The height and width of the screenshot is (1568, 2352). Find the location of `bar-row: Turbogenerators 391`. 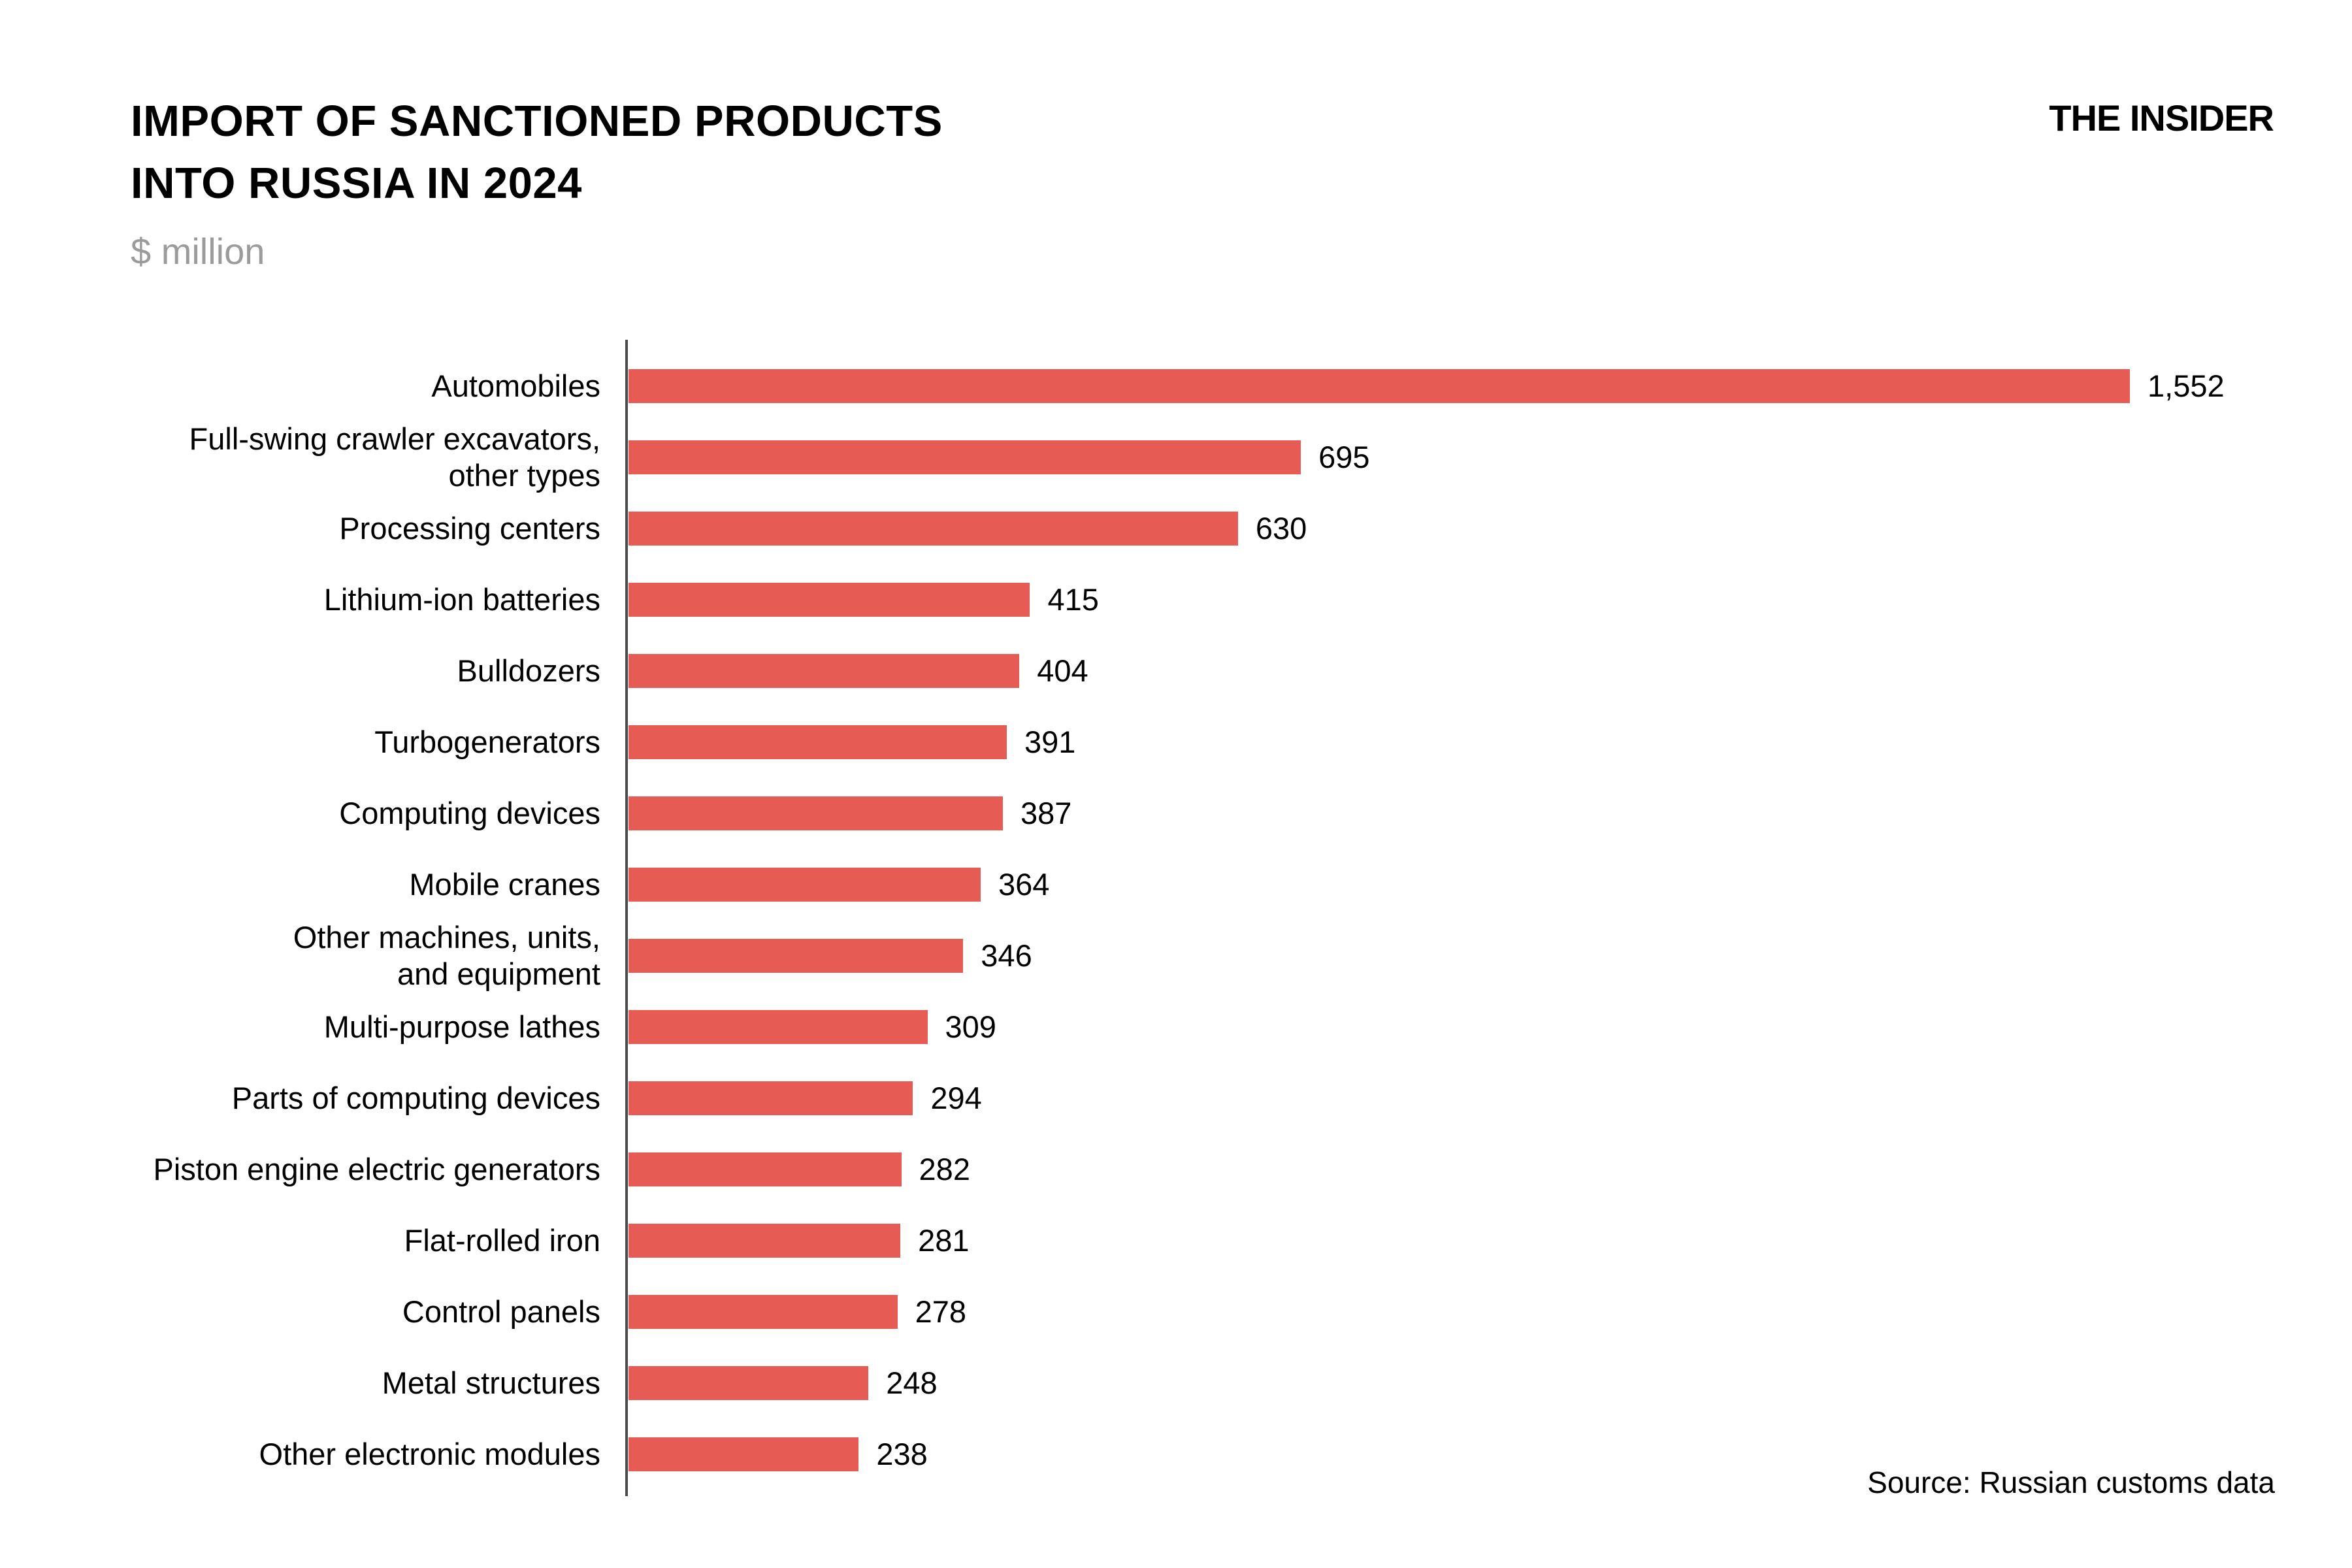

bar-row: Turbogenerators 391 is located at coordinates (1176, 741).